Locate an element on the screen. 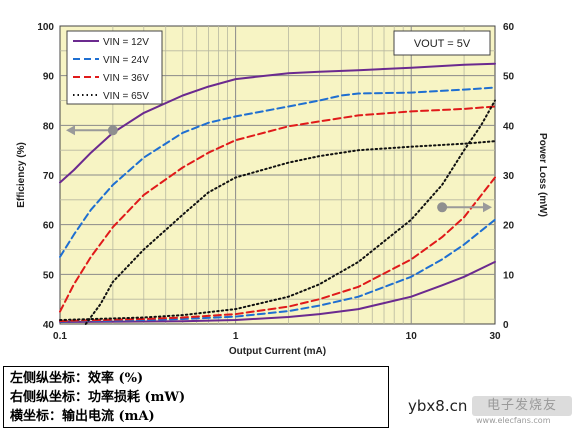 Image resolution: width=580 pixels, height=435 pixels. watermark: ybx8.cn 电子发烧友 www.elecfans.com is located at coordinates (492, 409).